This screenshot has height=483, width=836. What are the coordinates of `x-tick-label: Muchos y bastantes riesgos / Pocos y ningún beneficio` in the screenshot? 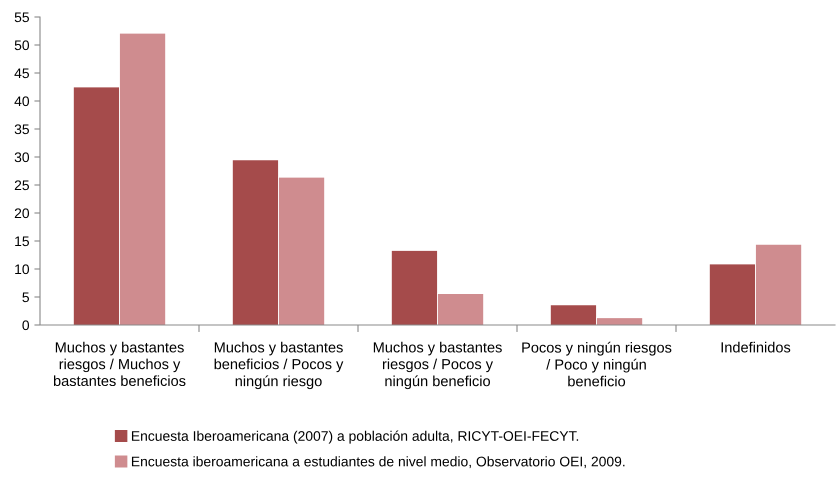 It's located at (438, 366).